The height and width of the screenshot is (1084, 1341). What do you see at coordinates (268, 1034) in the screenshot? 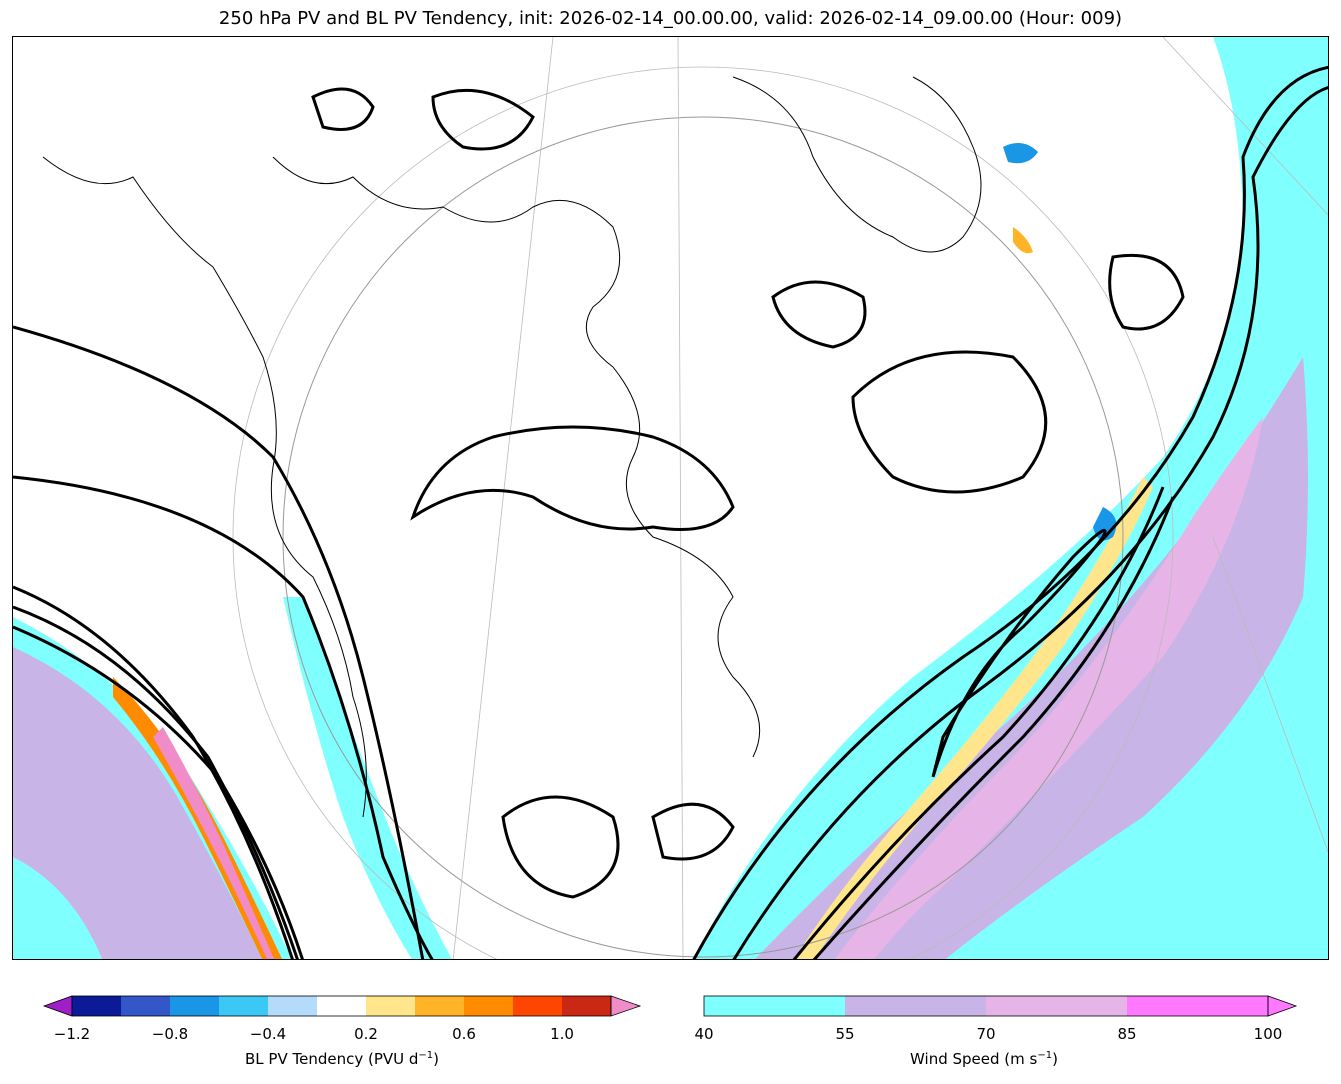
I see `pv-colorbar-tick: −0.4` at bounding box center [268, 1034].